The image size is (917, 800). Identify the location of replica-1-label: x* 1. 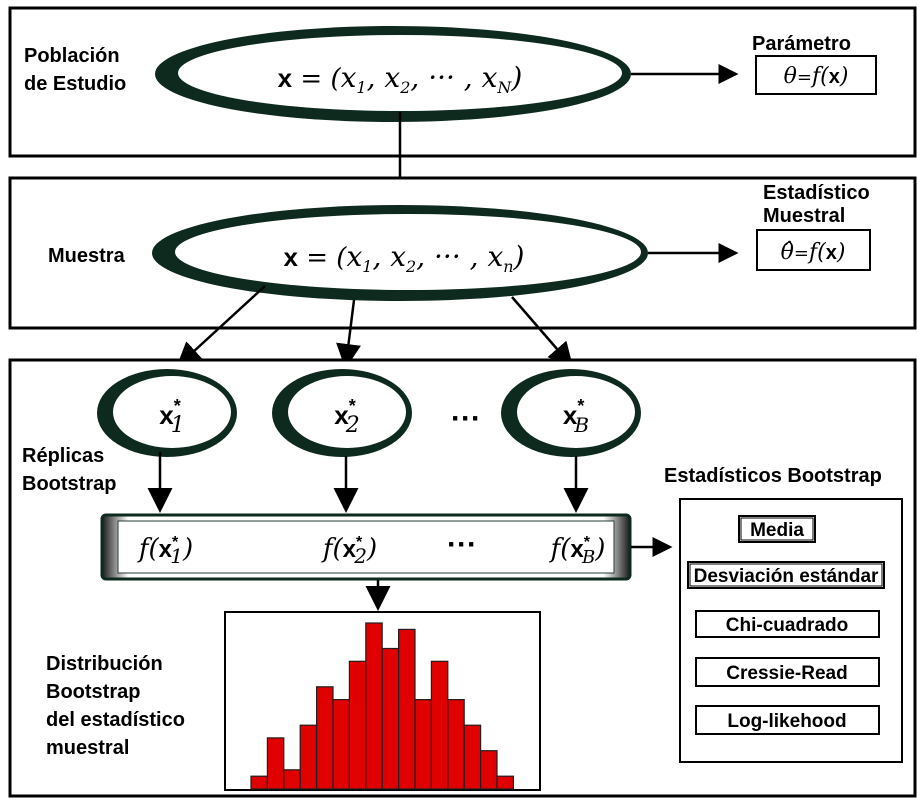
(171, 417).